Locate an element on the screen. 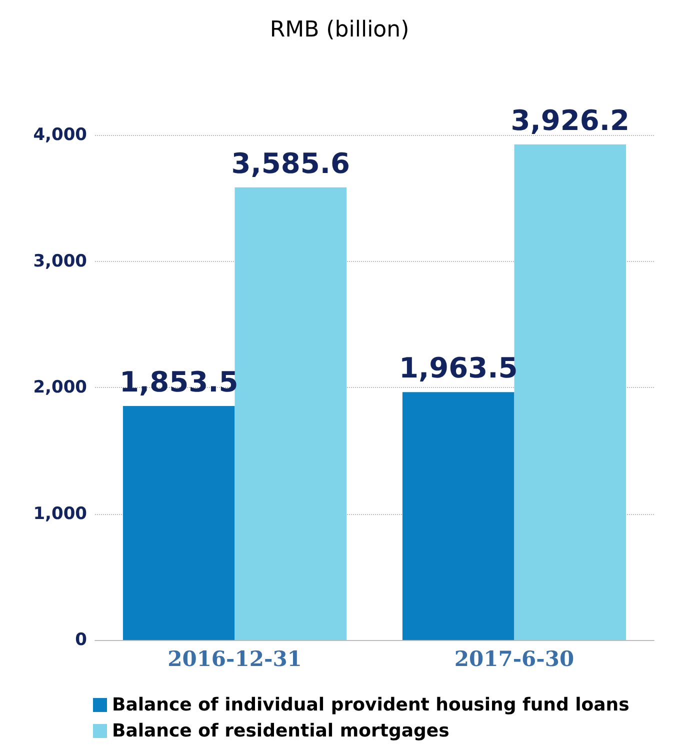  chart-title: RMB (billion) is located at coordinates (340, 30).